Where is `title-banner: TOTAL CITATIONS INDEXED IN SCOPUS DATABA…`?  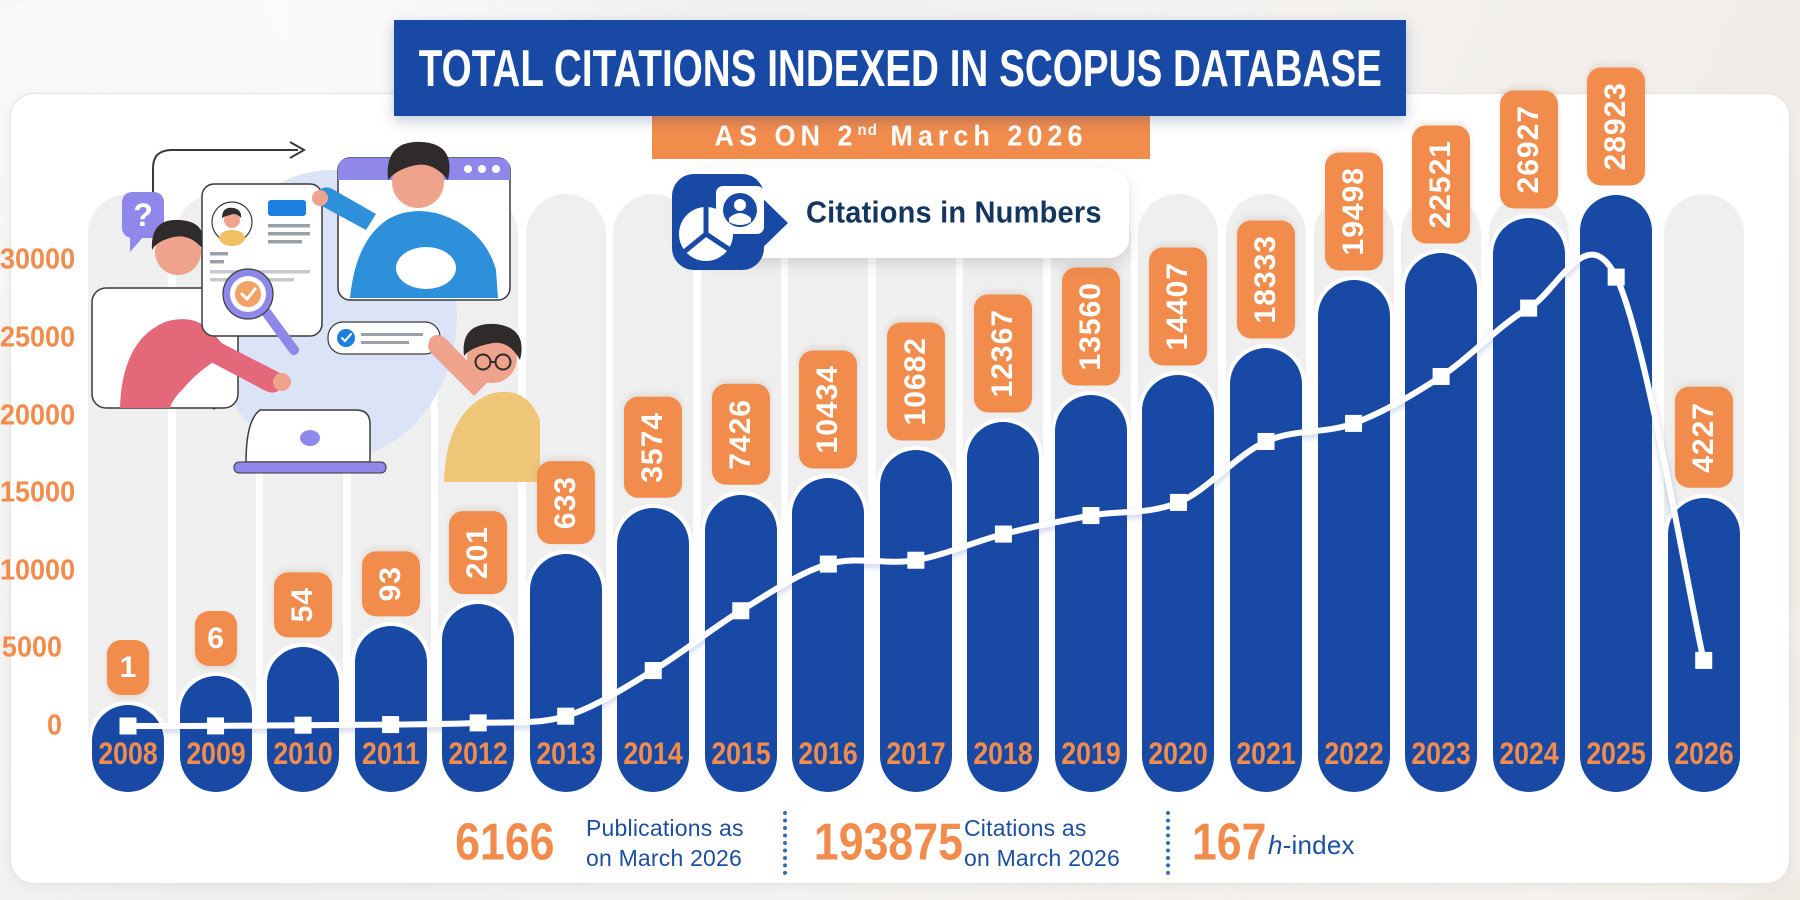
title-banner: TOTAL CITATIONS INDEXED IN SCOPUS DATABA… is located at coordinates (900, 68).